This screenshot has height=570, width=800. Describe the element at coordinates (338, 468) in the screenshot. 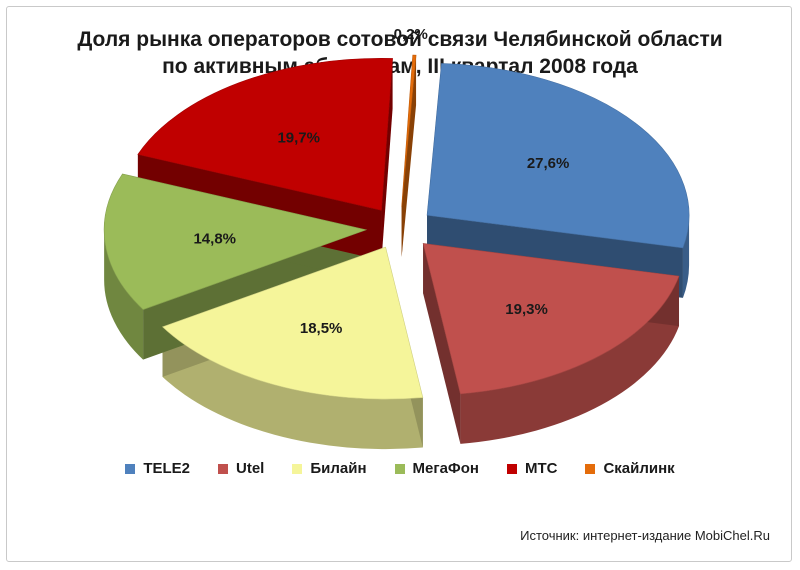

I see `legend-label-билайн: Билайн` at that location.